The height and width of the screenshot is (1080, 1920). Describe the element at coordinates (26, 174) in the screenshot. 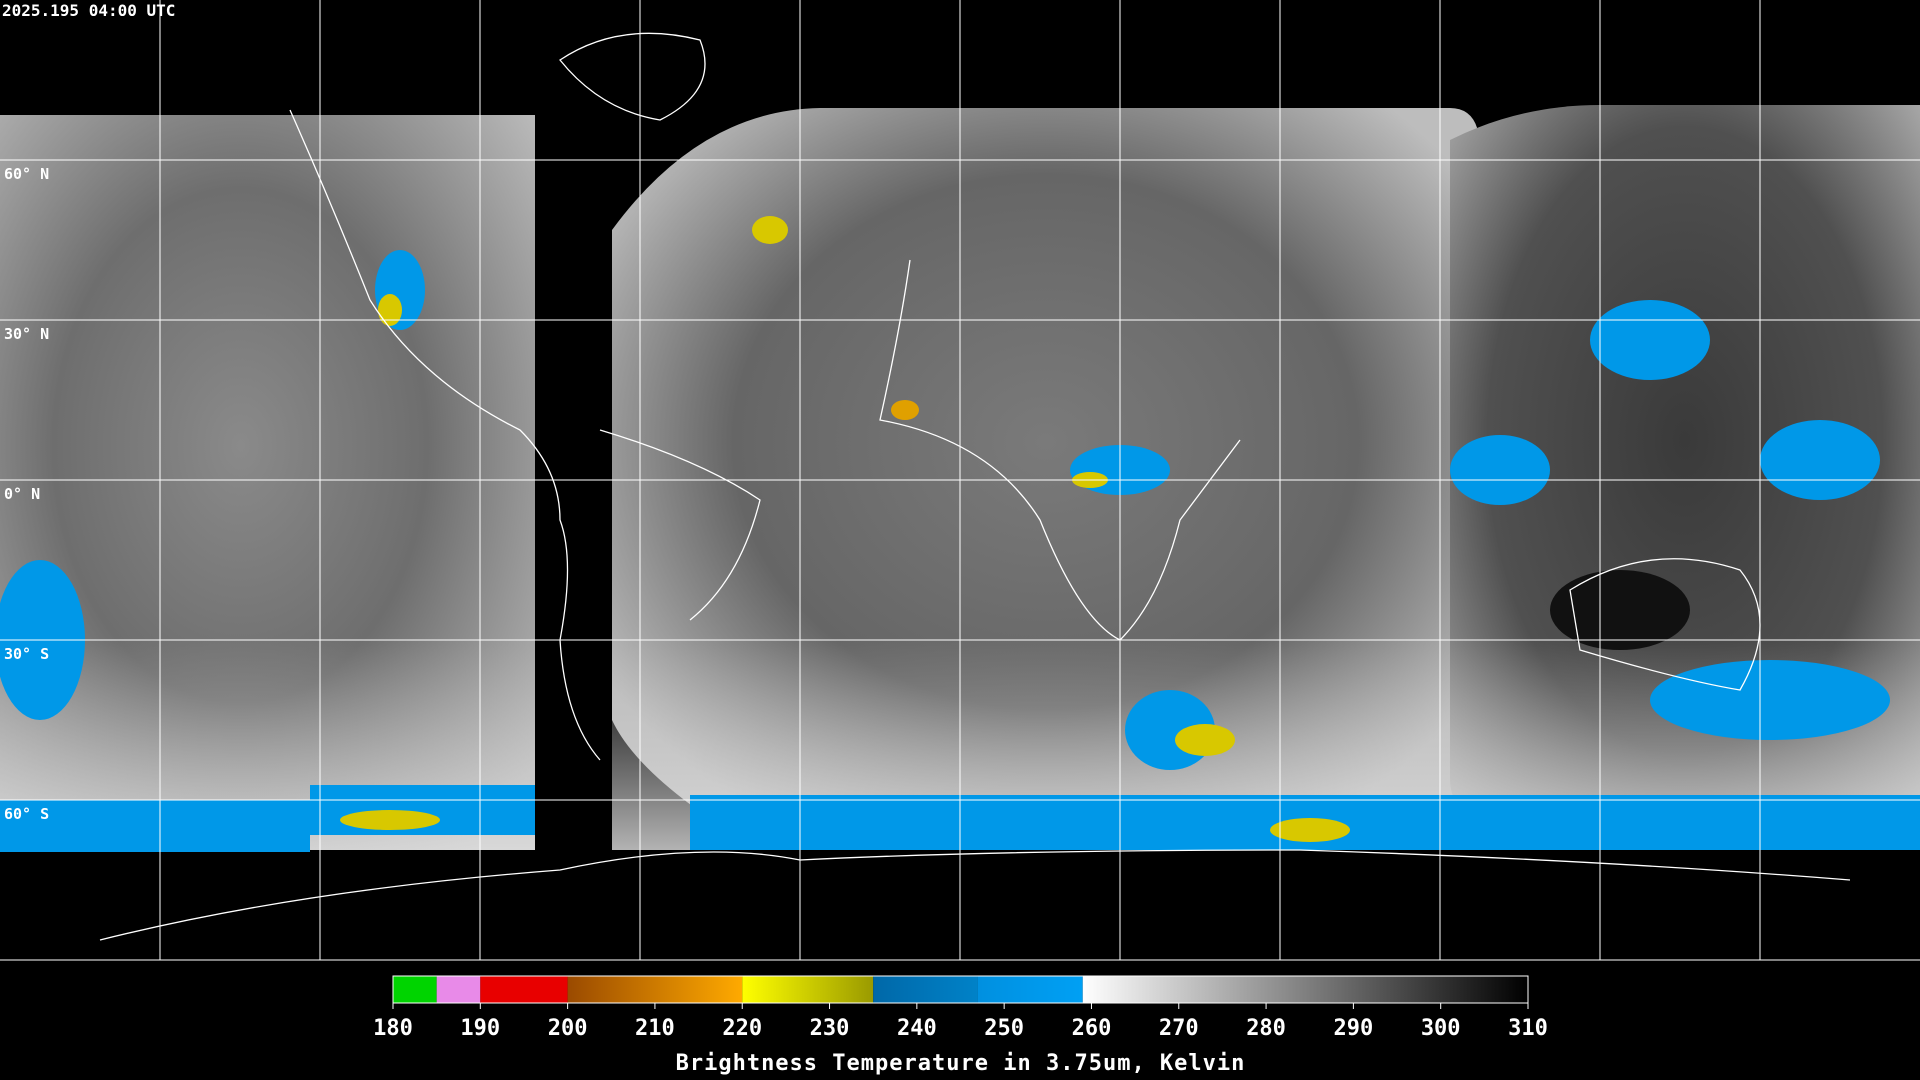

I see `latitude-label: 60° N` at that location.